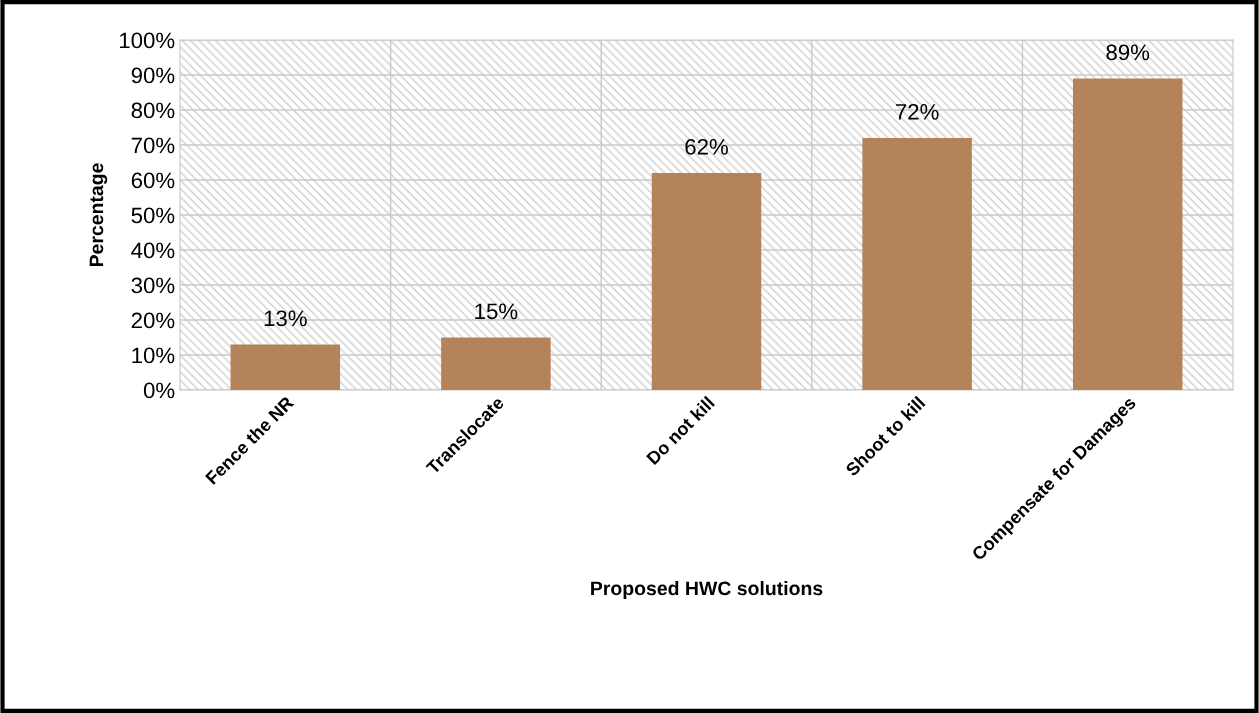 This screenshot has height=713, width=1259. Describe the element at coordinates (153, 110) in the screenshot. I see `y-tick-label: 80%` at that location.